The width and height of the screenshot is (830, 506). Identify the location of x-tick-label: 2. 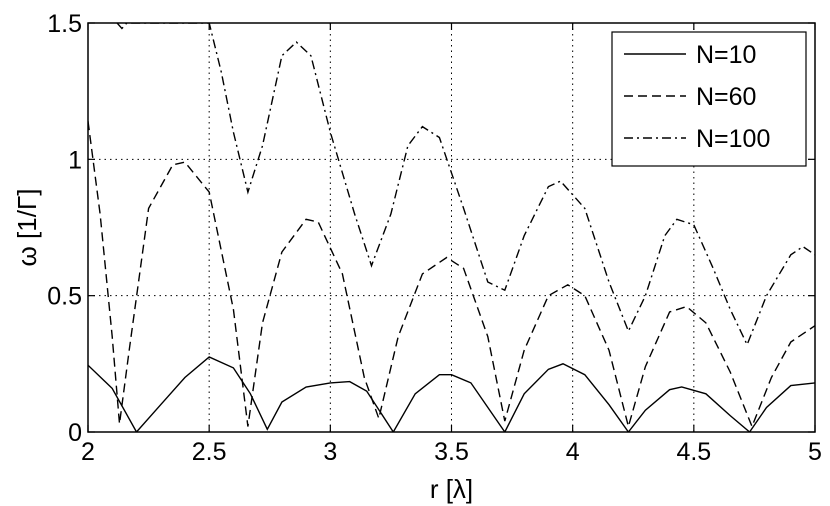
(88, 452).